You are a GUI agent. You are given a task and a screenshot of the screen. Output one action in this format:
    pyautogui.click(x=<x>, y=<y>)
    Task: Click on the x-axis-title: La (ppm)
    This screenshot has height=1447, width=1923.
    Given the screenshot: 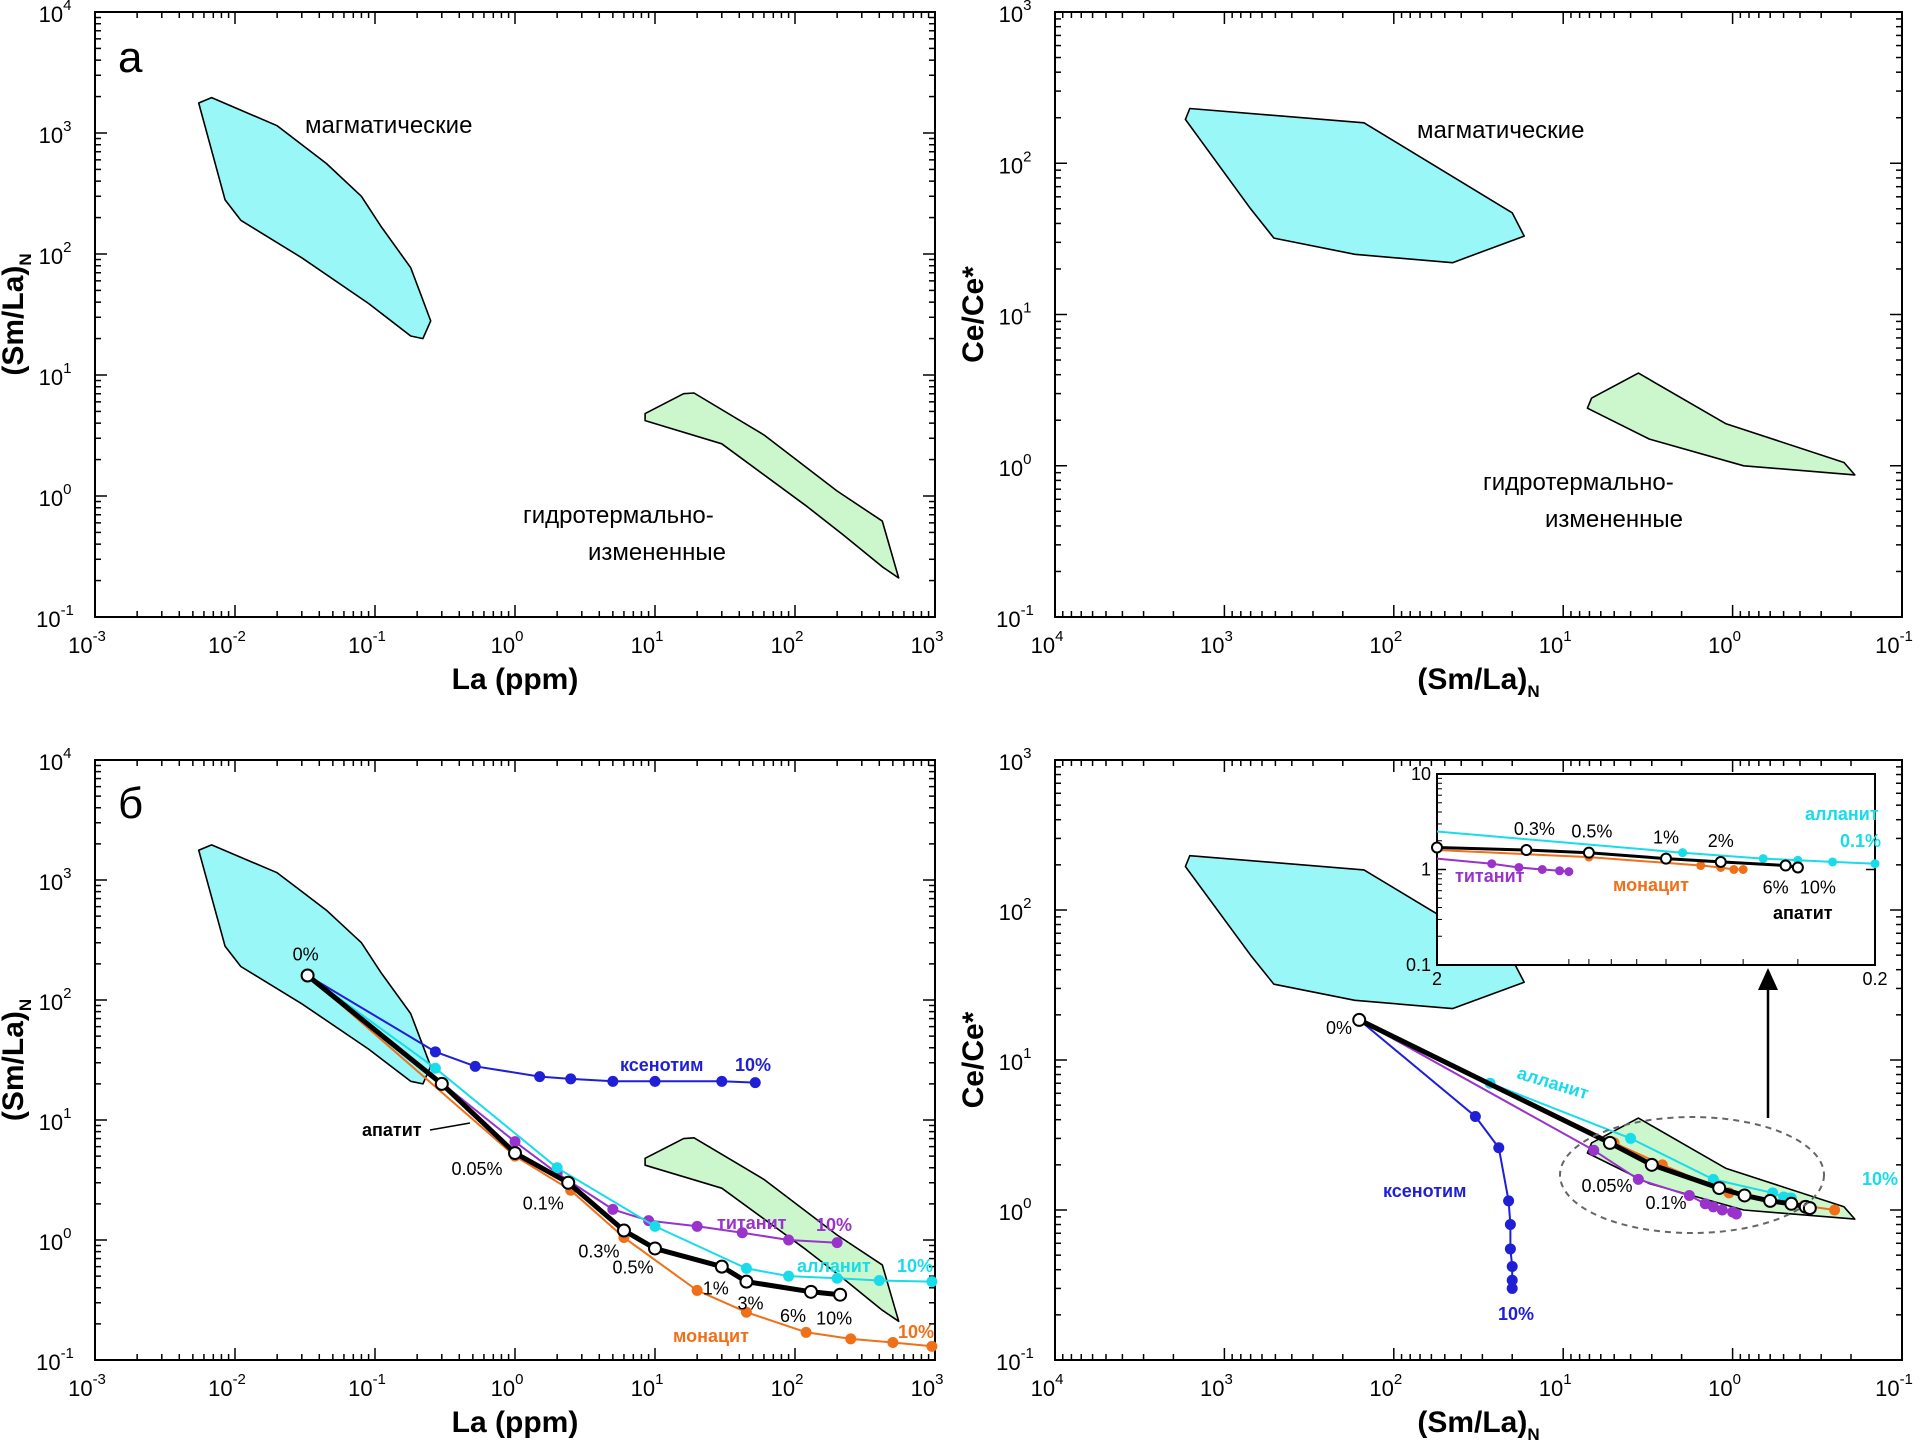 What is the action you would take?
    pyautogui.click(x=515, y=679)
    